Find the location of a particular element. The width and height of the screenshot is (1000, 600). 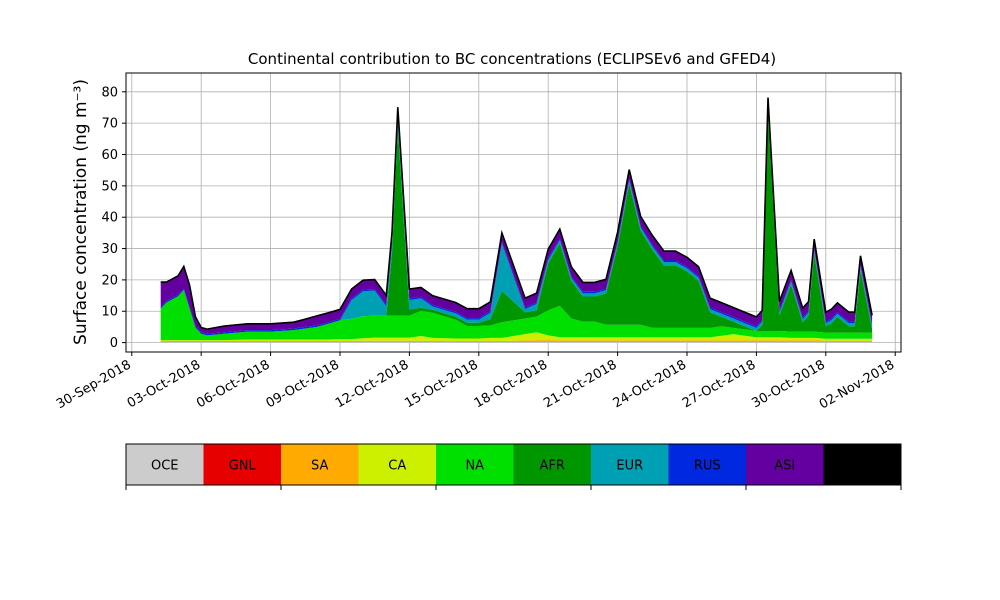

colorbar-label-sa: SA is located at coordinates (319, 466).